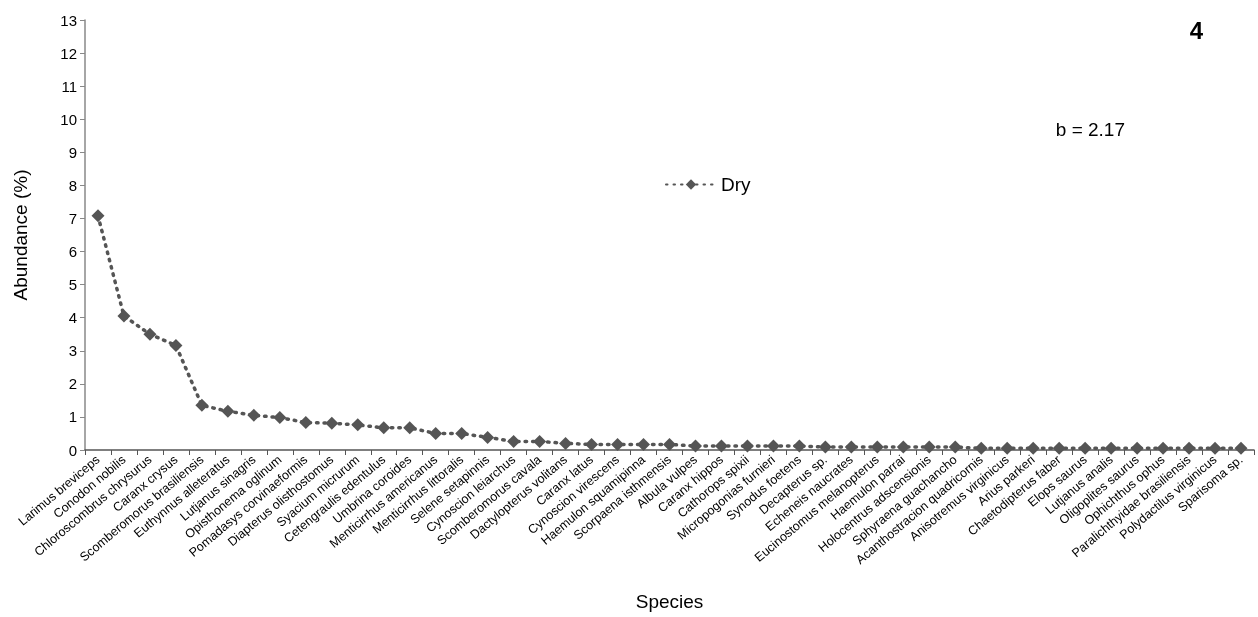  Describe the element at coordinates (72, 185) in the screenshot. I see `y-tick-label: 8` at that location.